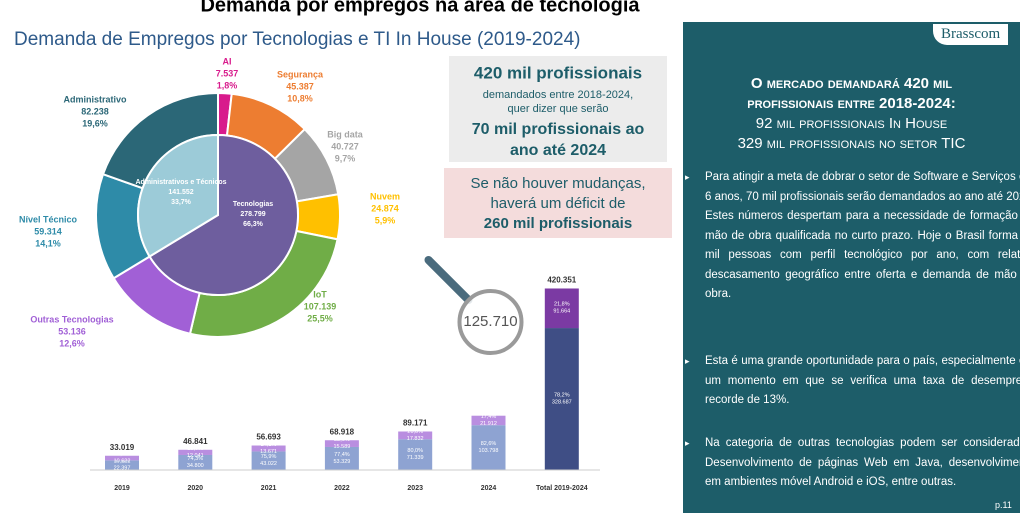 The width and height of the screenshot is (1020, 513). Describe the element at coordinates (48, 243) in the screenshot. I see `slice-label: 14,1%` at that location.